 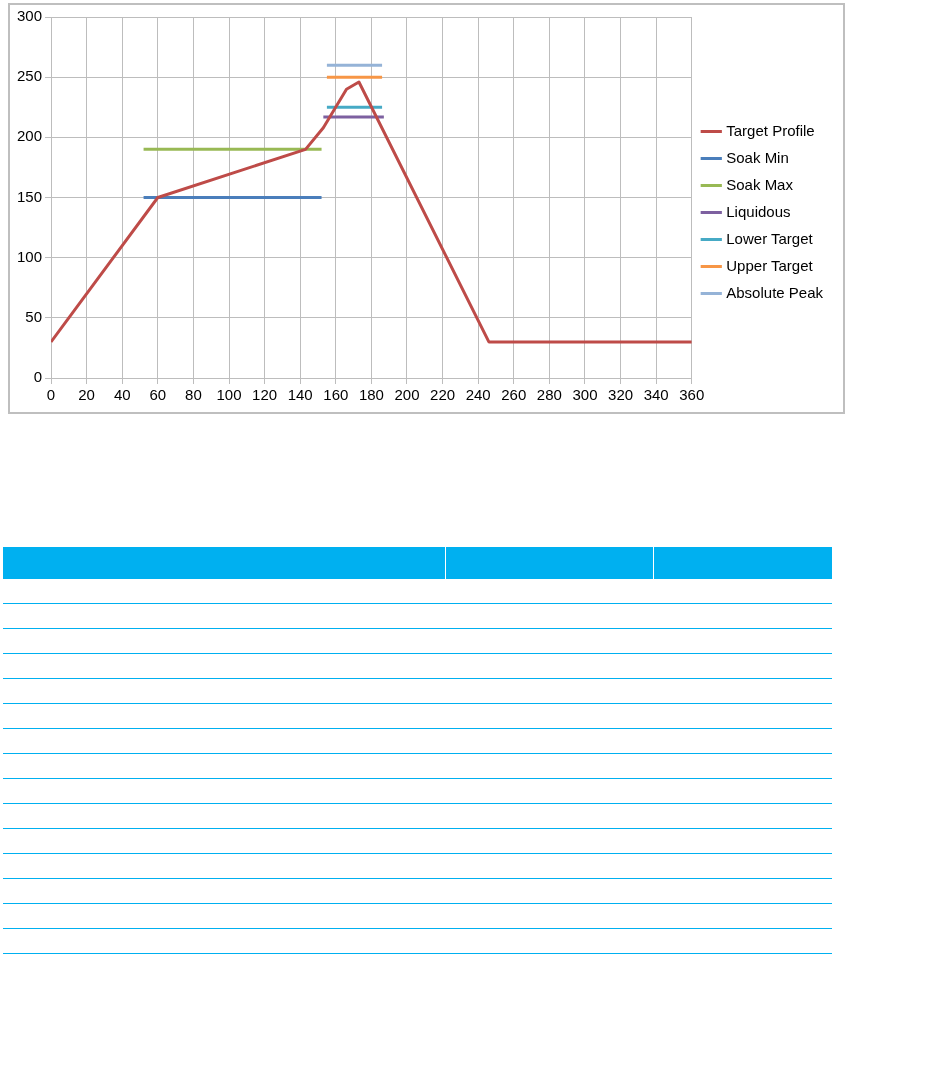 What do you see at coordinates (265, 395) in the screenshot?
I see `x-tick-label: 120` at bounding box center [265, 395].